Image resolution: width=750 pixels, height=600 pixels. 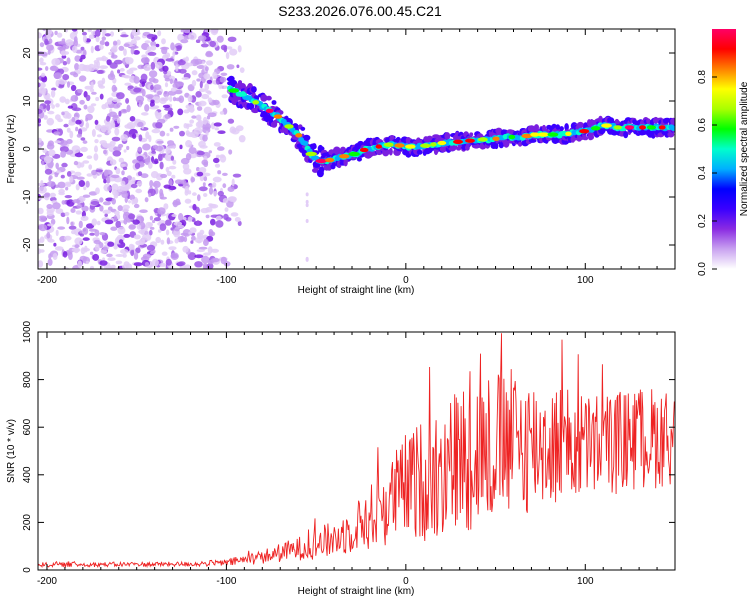 I want to click on snr-ytick-label: 0, so click(x=27, y=570).